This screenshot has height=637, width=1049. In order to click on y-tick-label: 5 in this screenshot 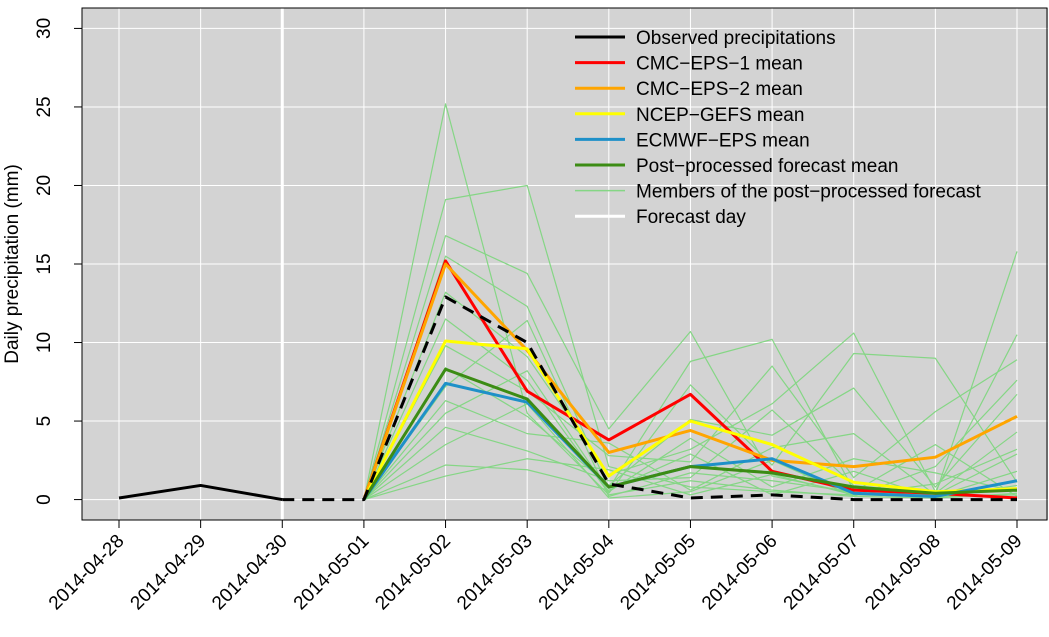, I will do `click(44, 421)`.